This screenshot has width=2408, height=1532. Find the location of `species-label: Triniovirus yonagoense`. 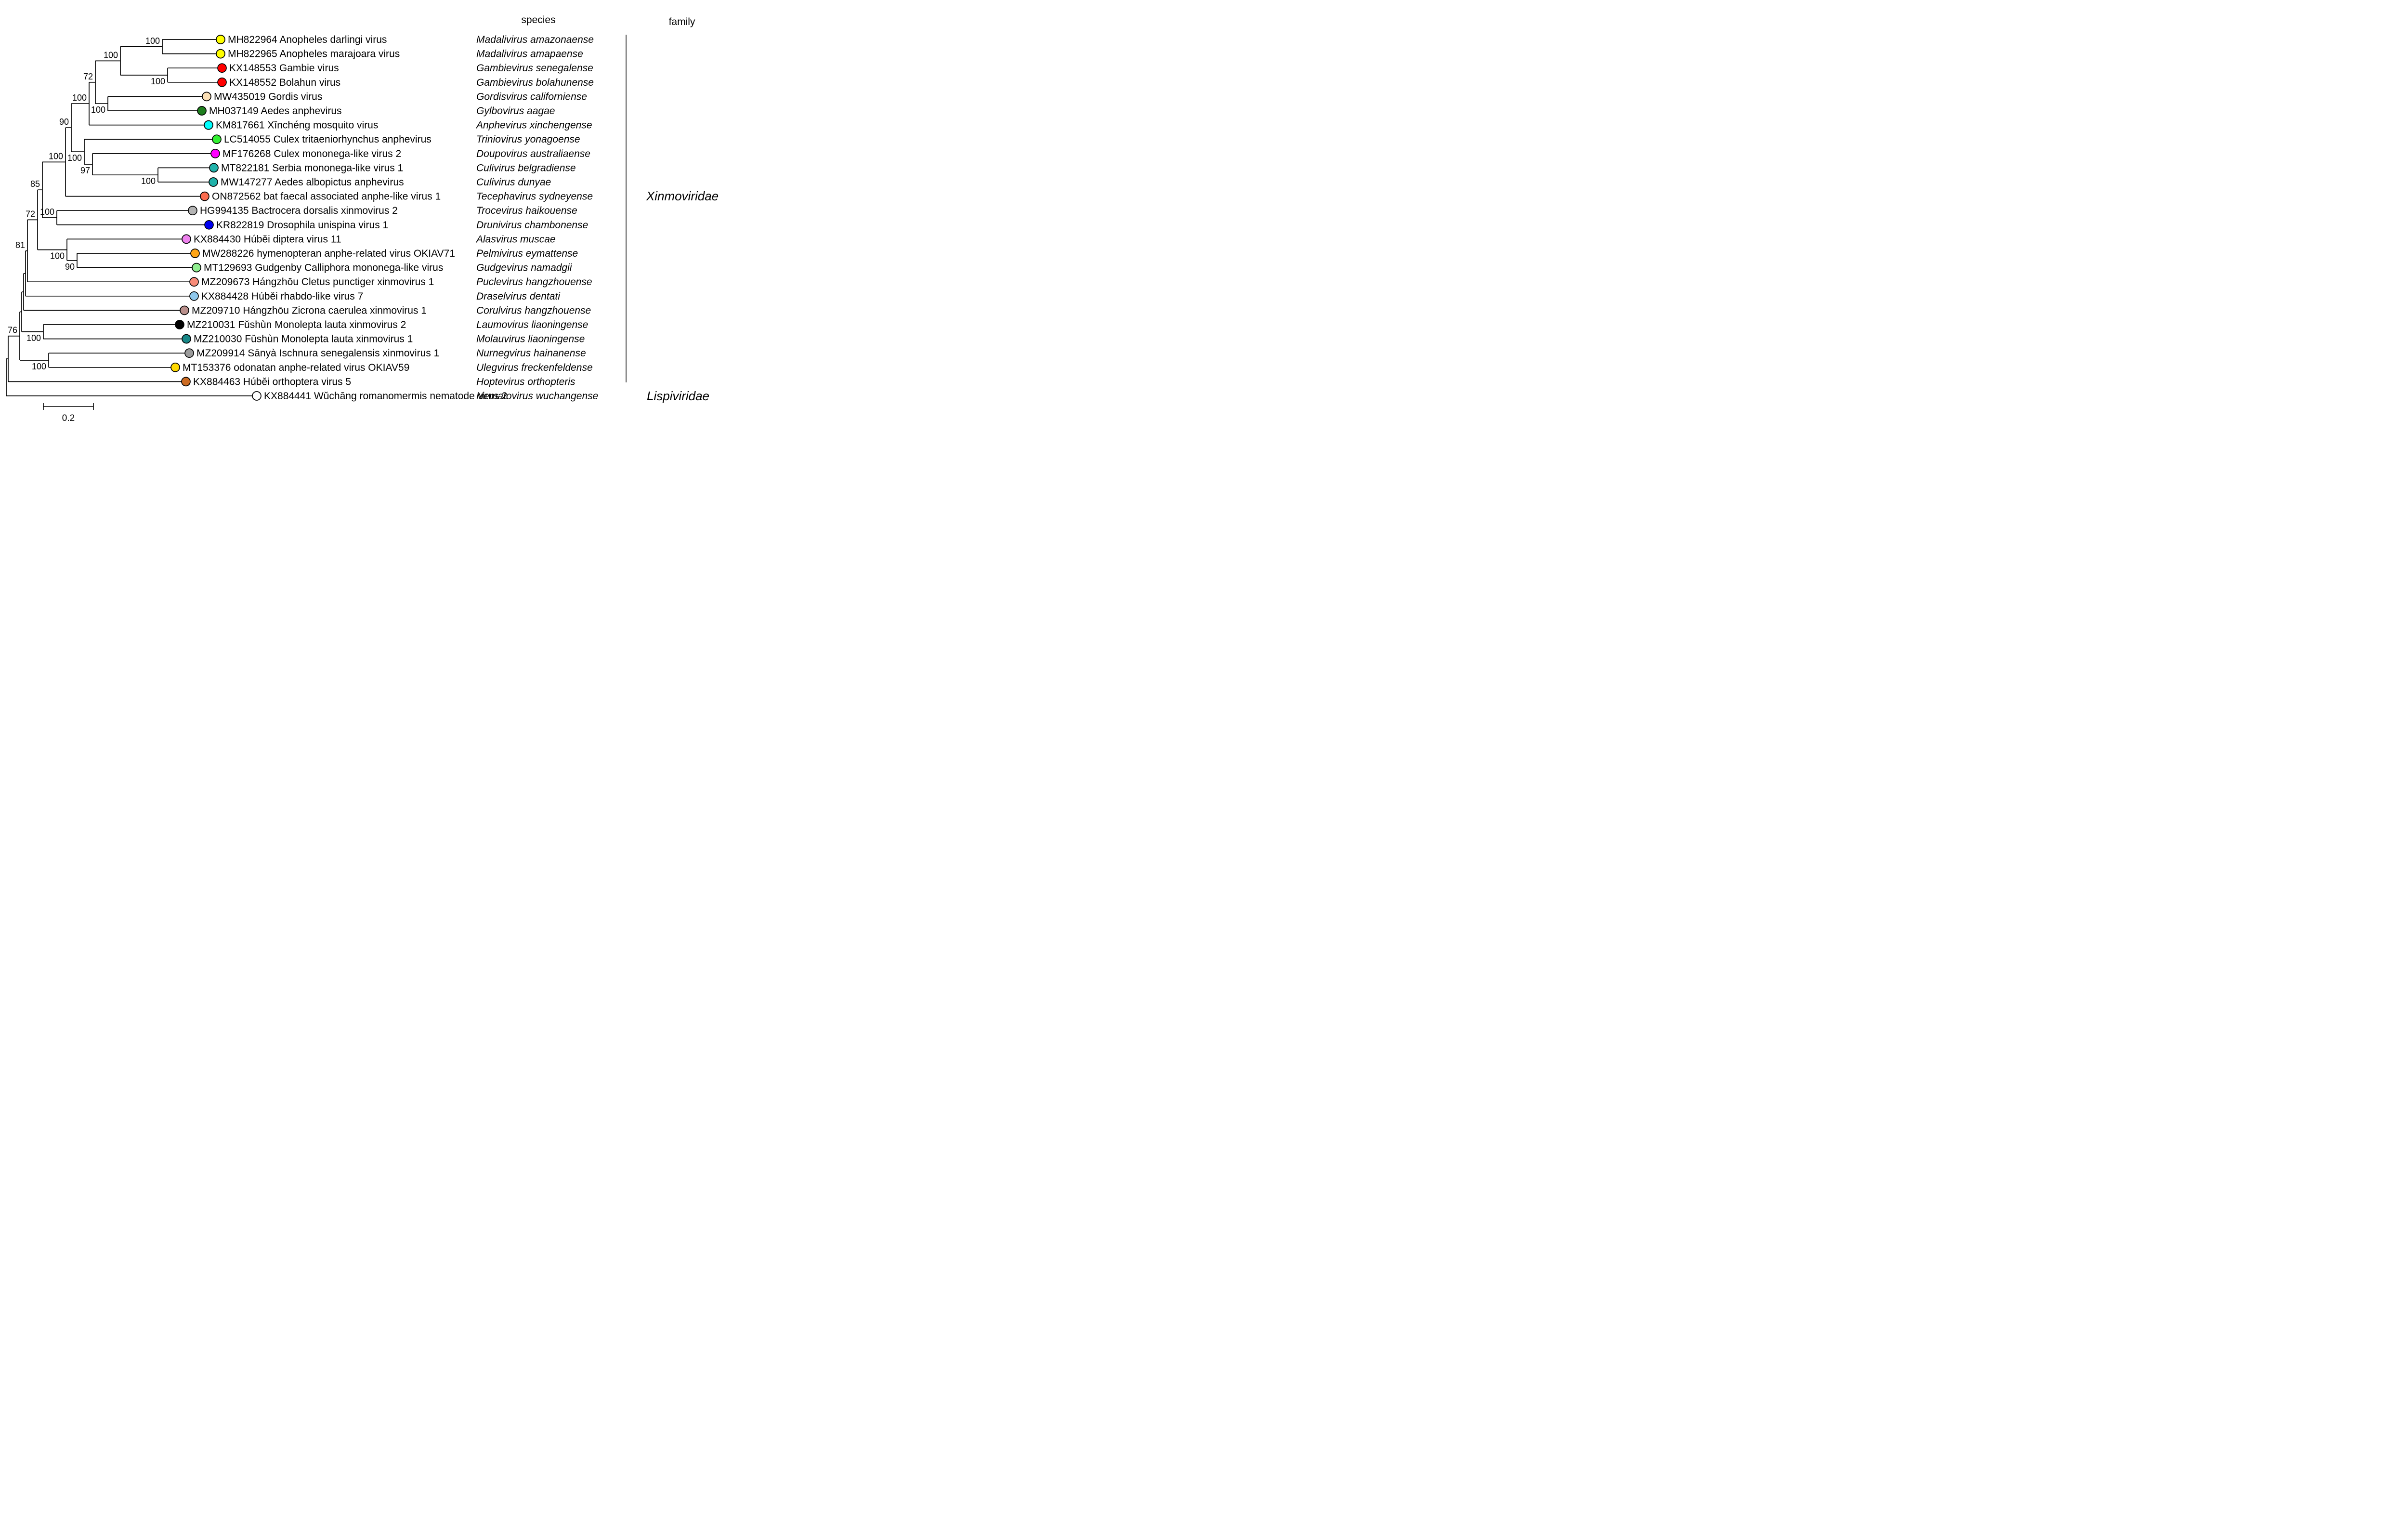

species-label: Triniovirus yonagoense is located at coordinates (528, 139).